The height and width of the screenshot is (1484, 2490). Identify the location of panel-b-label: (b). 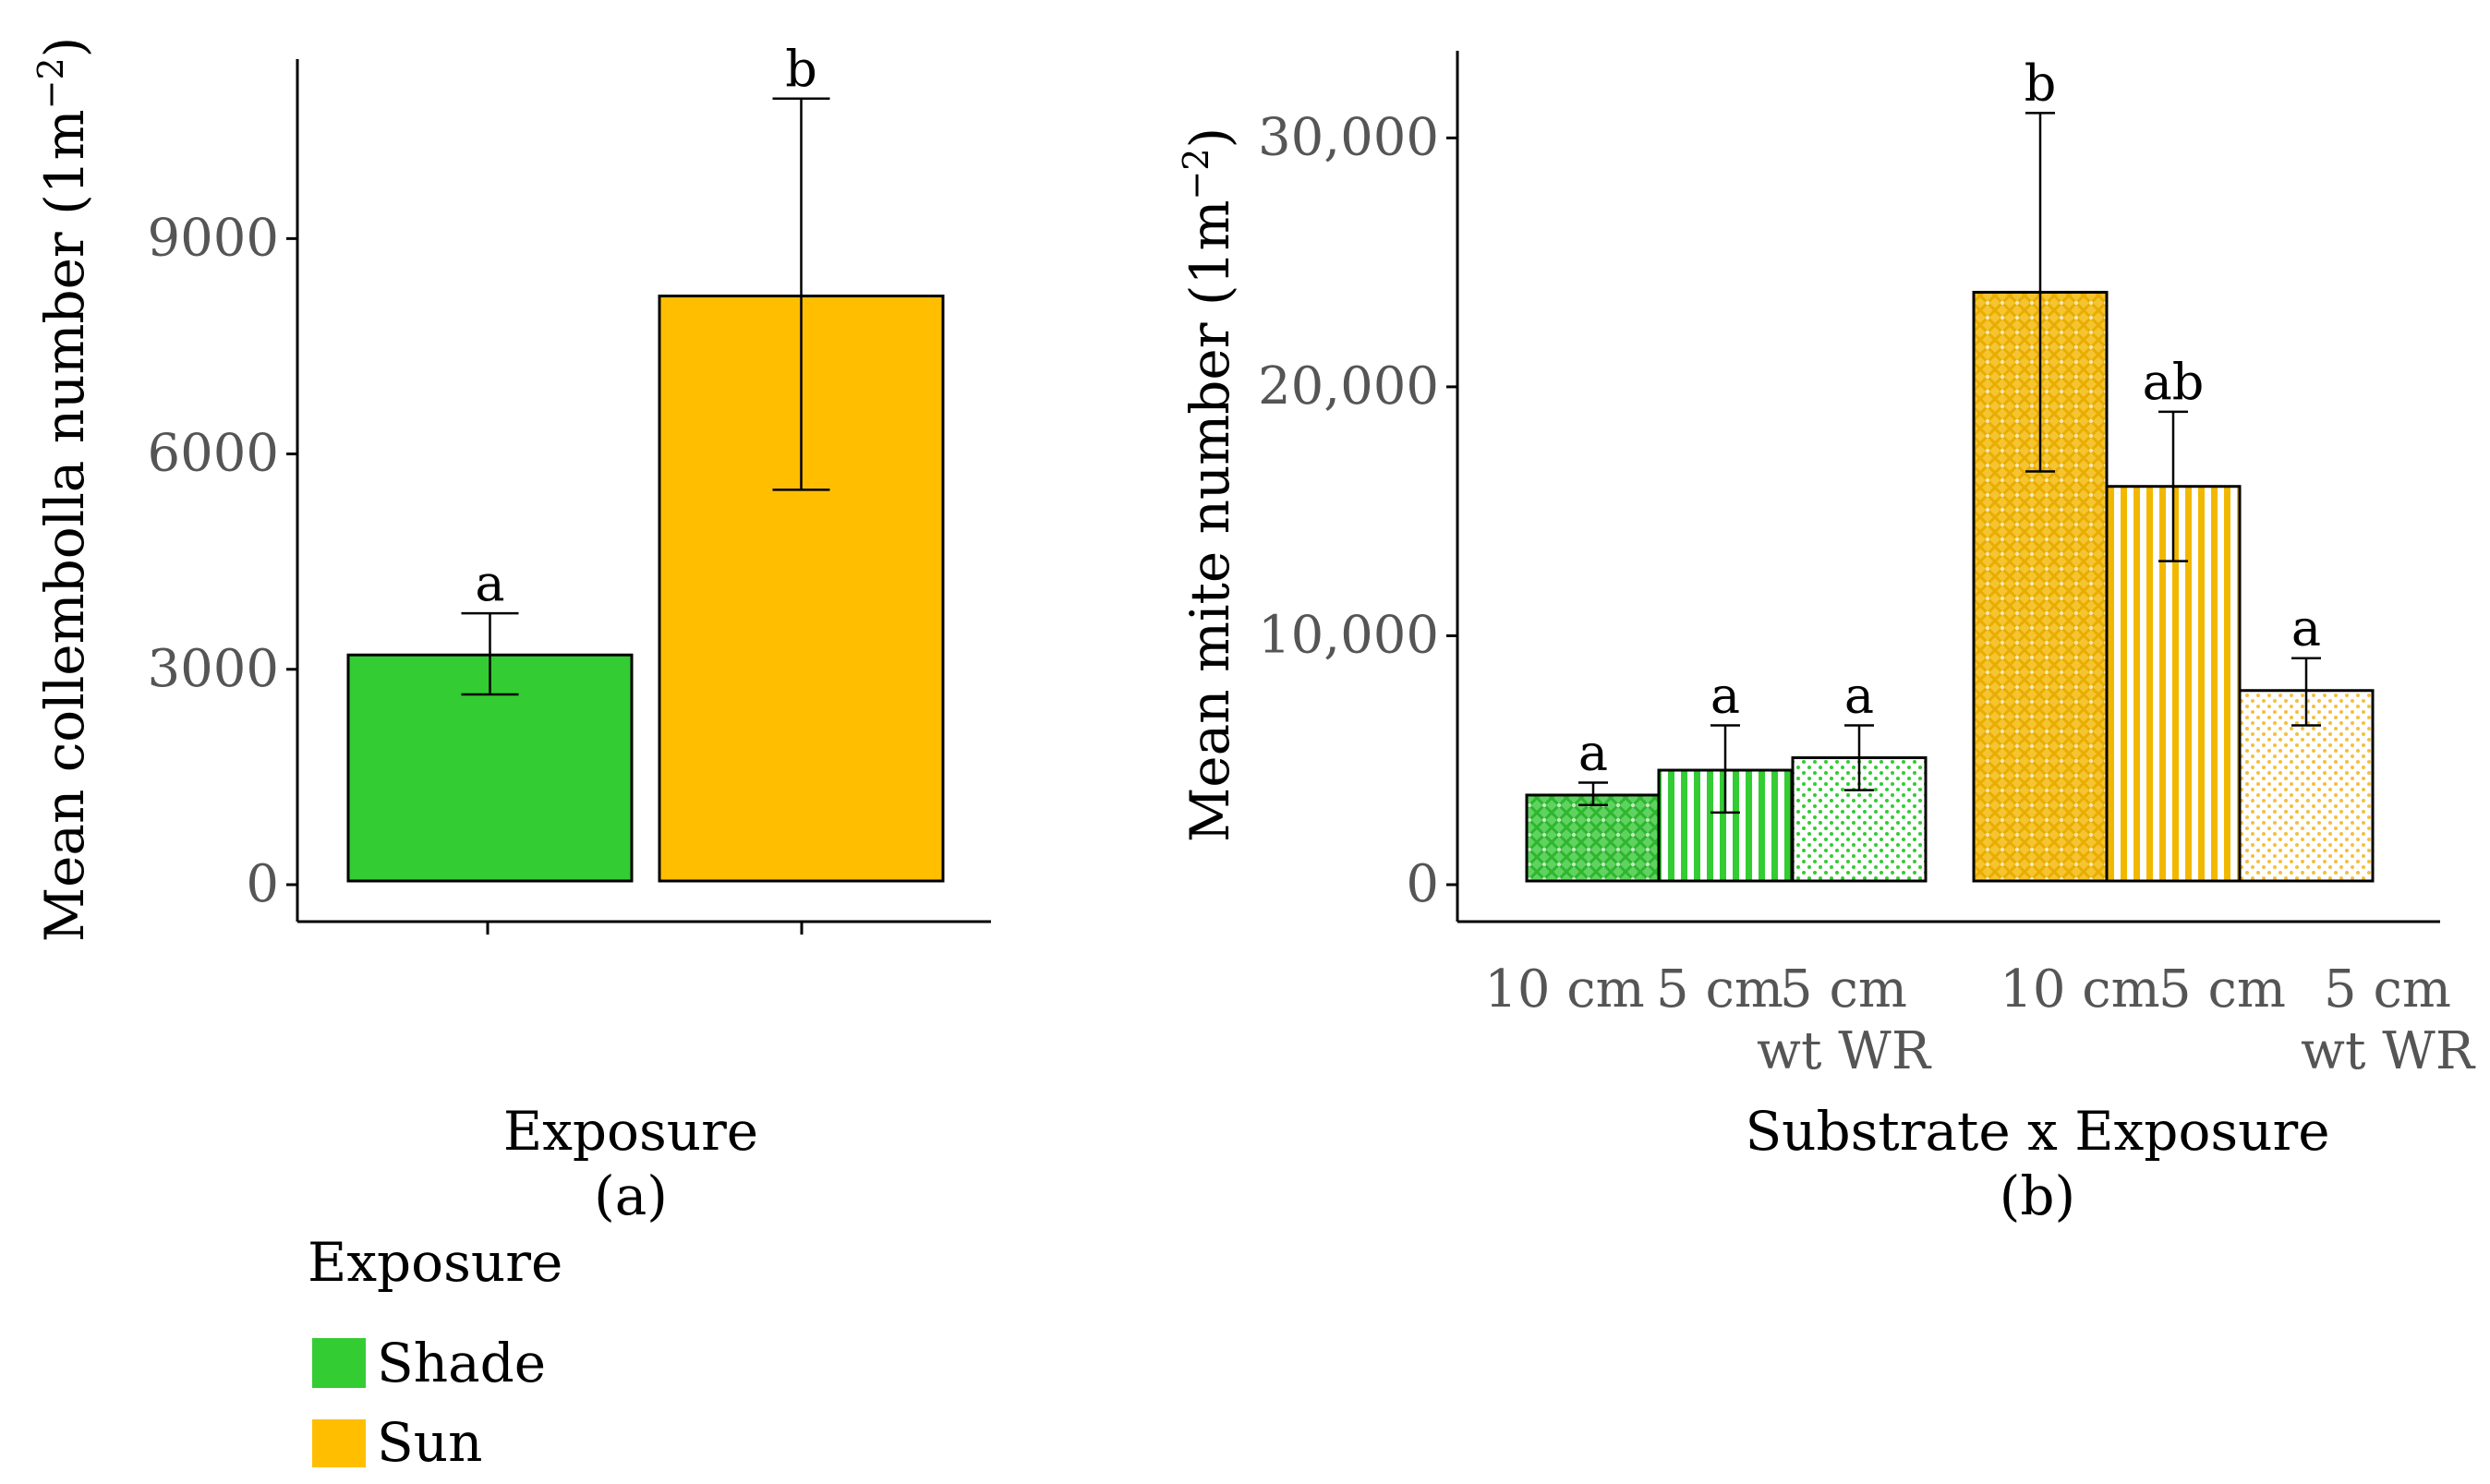
(2038, 1195).